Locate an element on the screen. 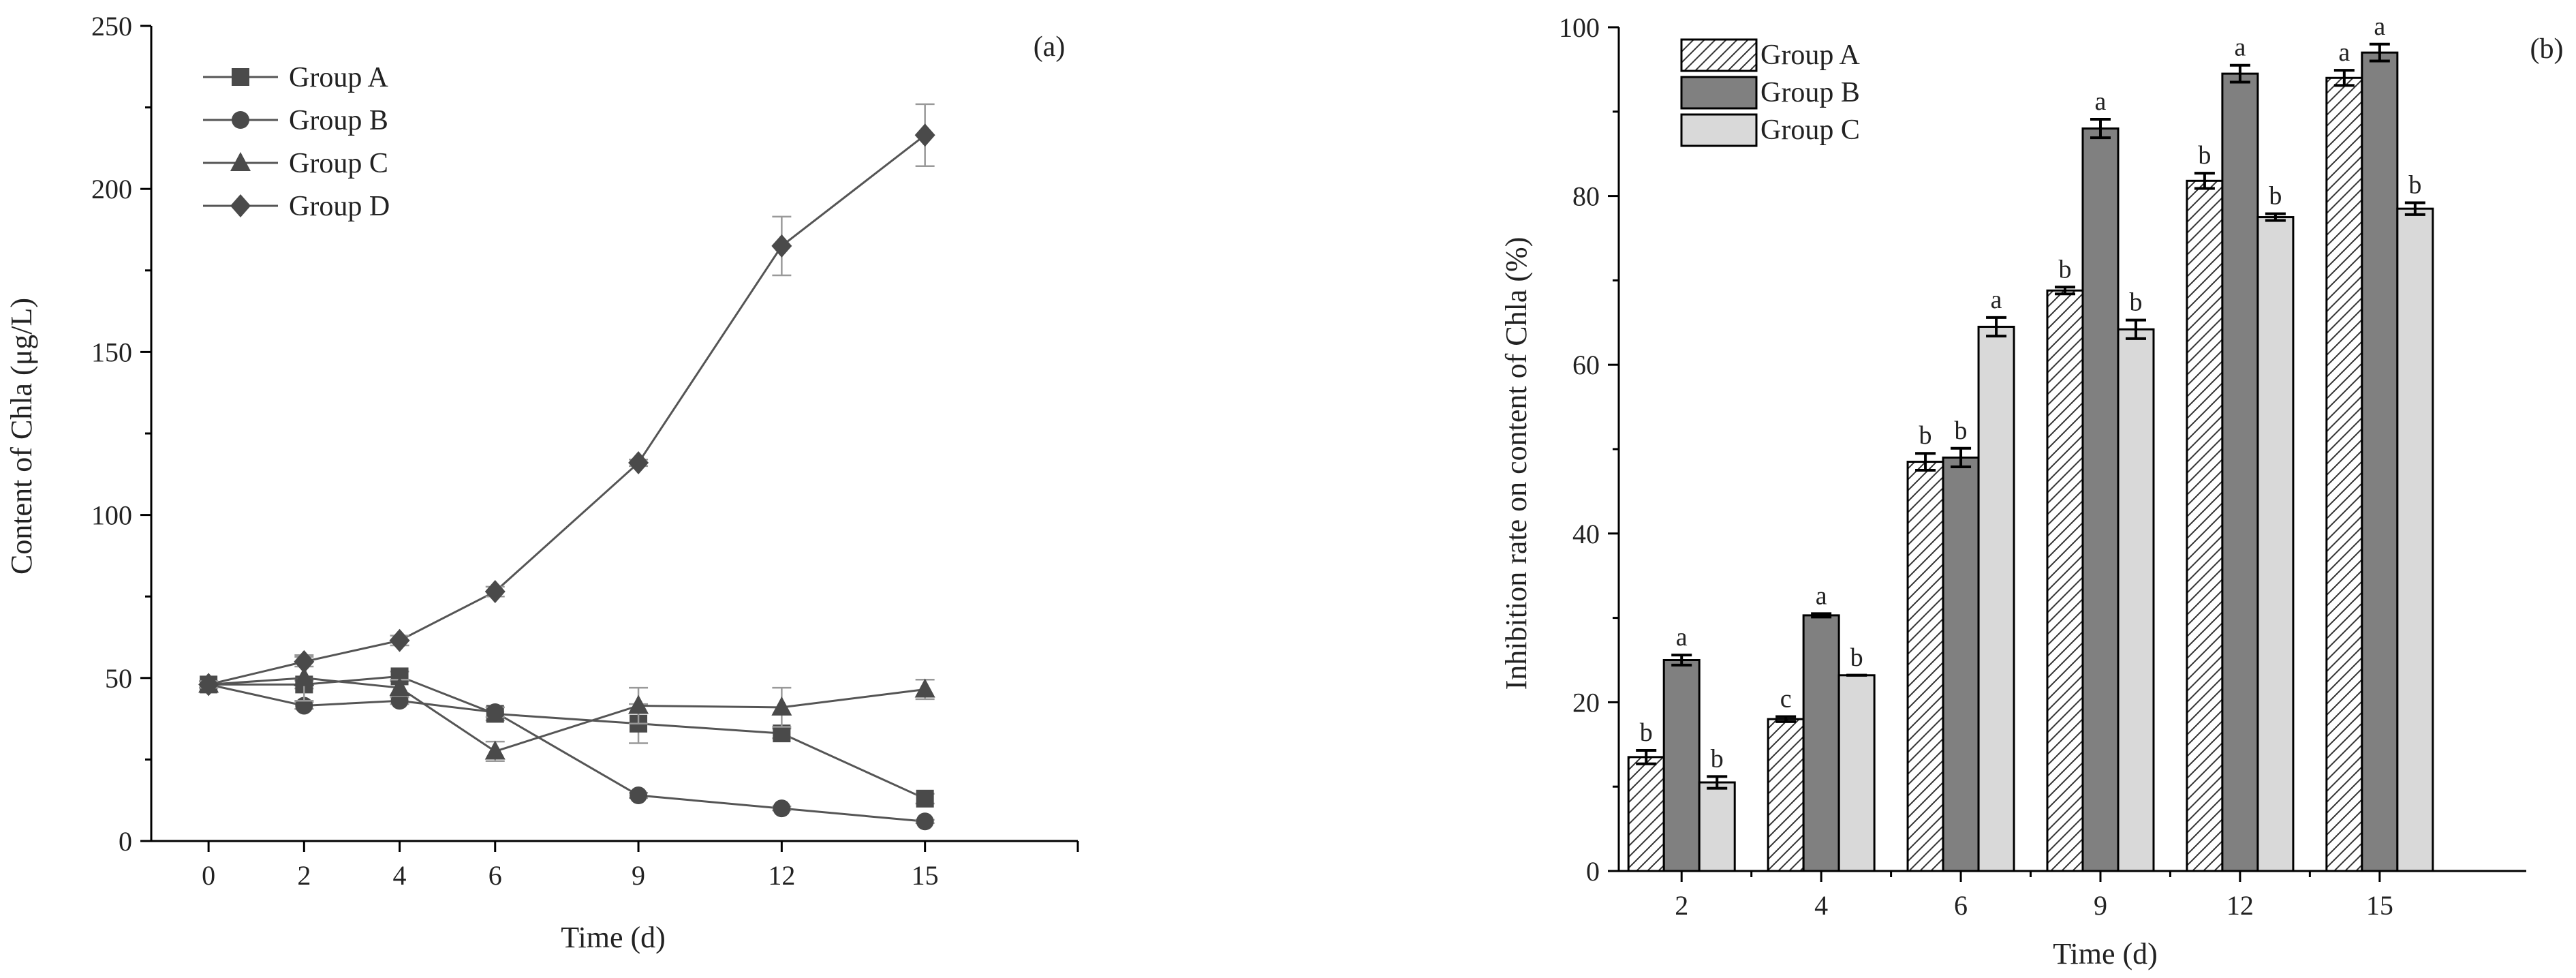 This screenshot has height=978, width=2576. y-tick-label: 150 is located at coordinates (112, 352).